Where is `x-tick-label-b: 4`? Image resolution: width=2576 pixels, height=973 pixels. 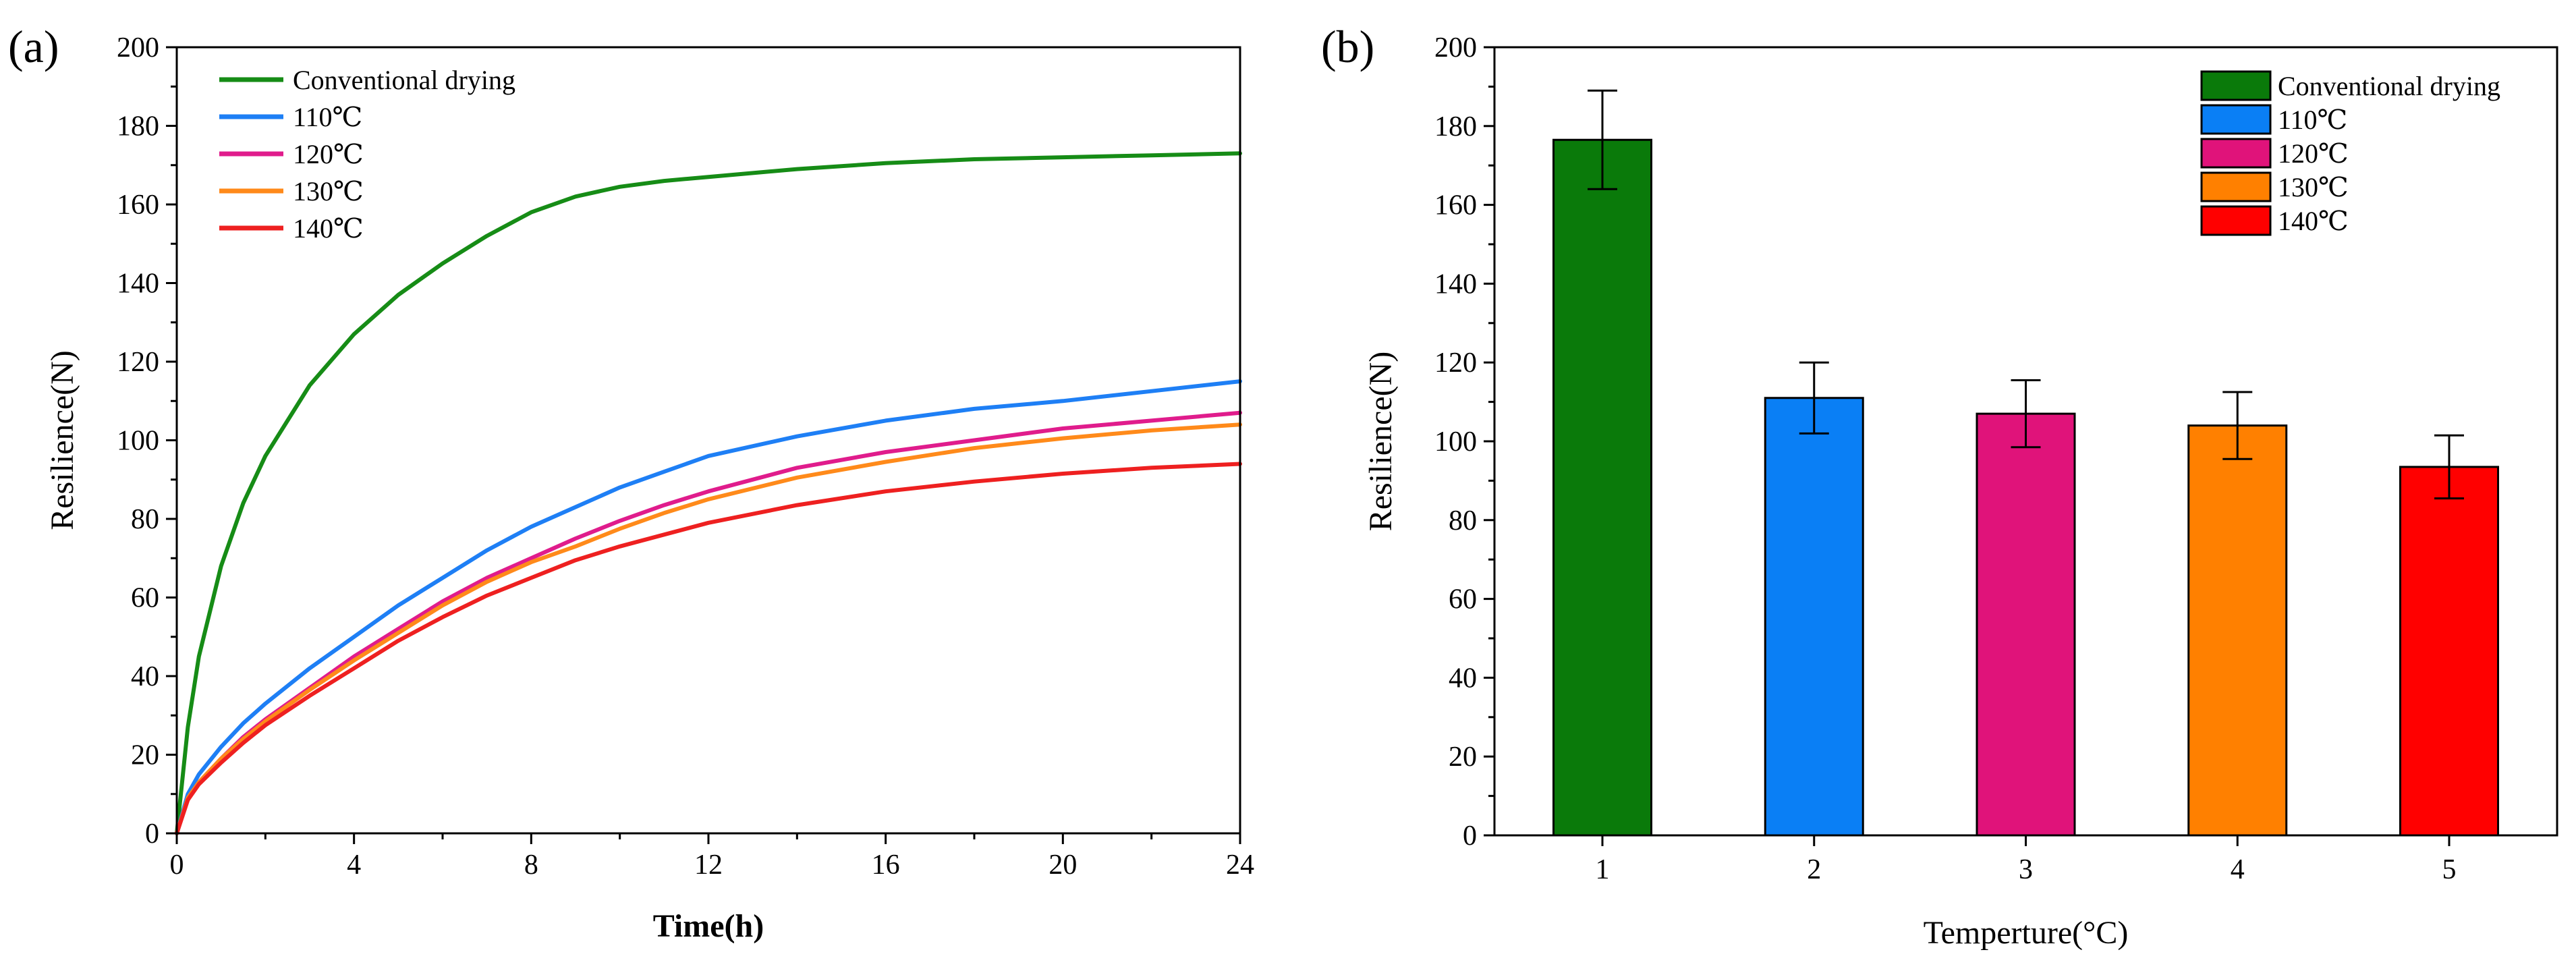
x-tick-label-b: 4 is located at coordinates (2238, 869).